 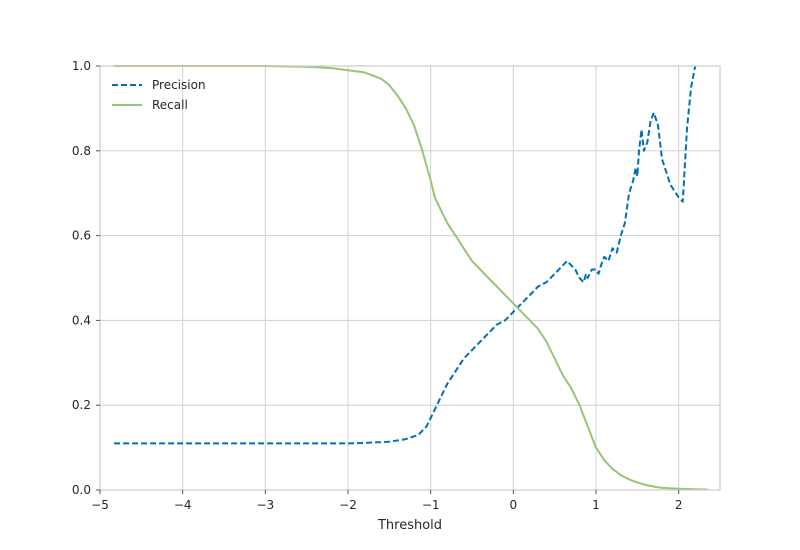 What do you see at coordinates (386, 501) in the screenshot?
I see `x-axis-ticks: −5 −4 −3 −2 −1 0 1 2` at bounding box center [386, 501].